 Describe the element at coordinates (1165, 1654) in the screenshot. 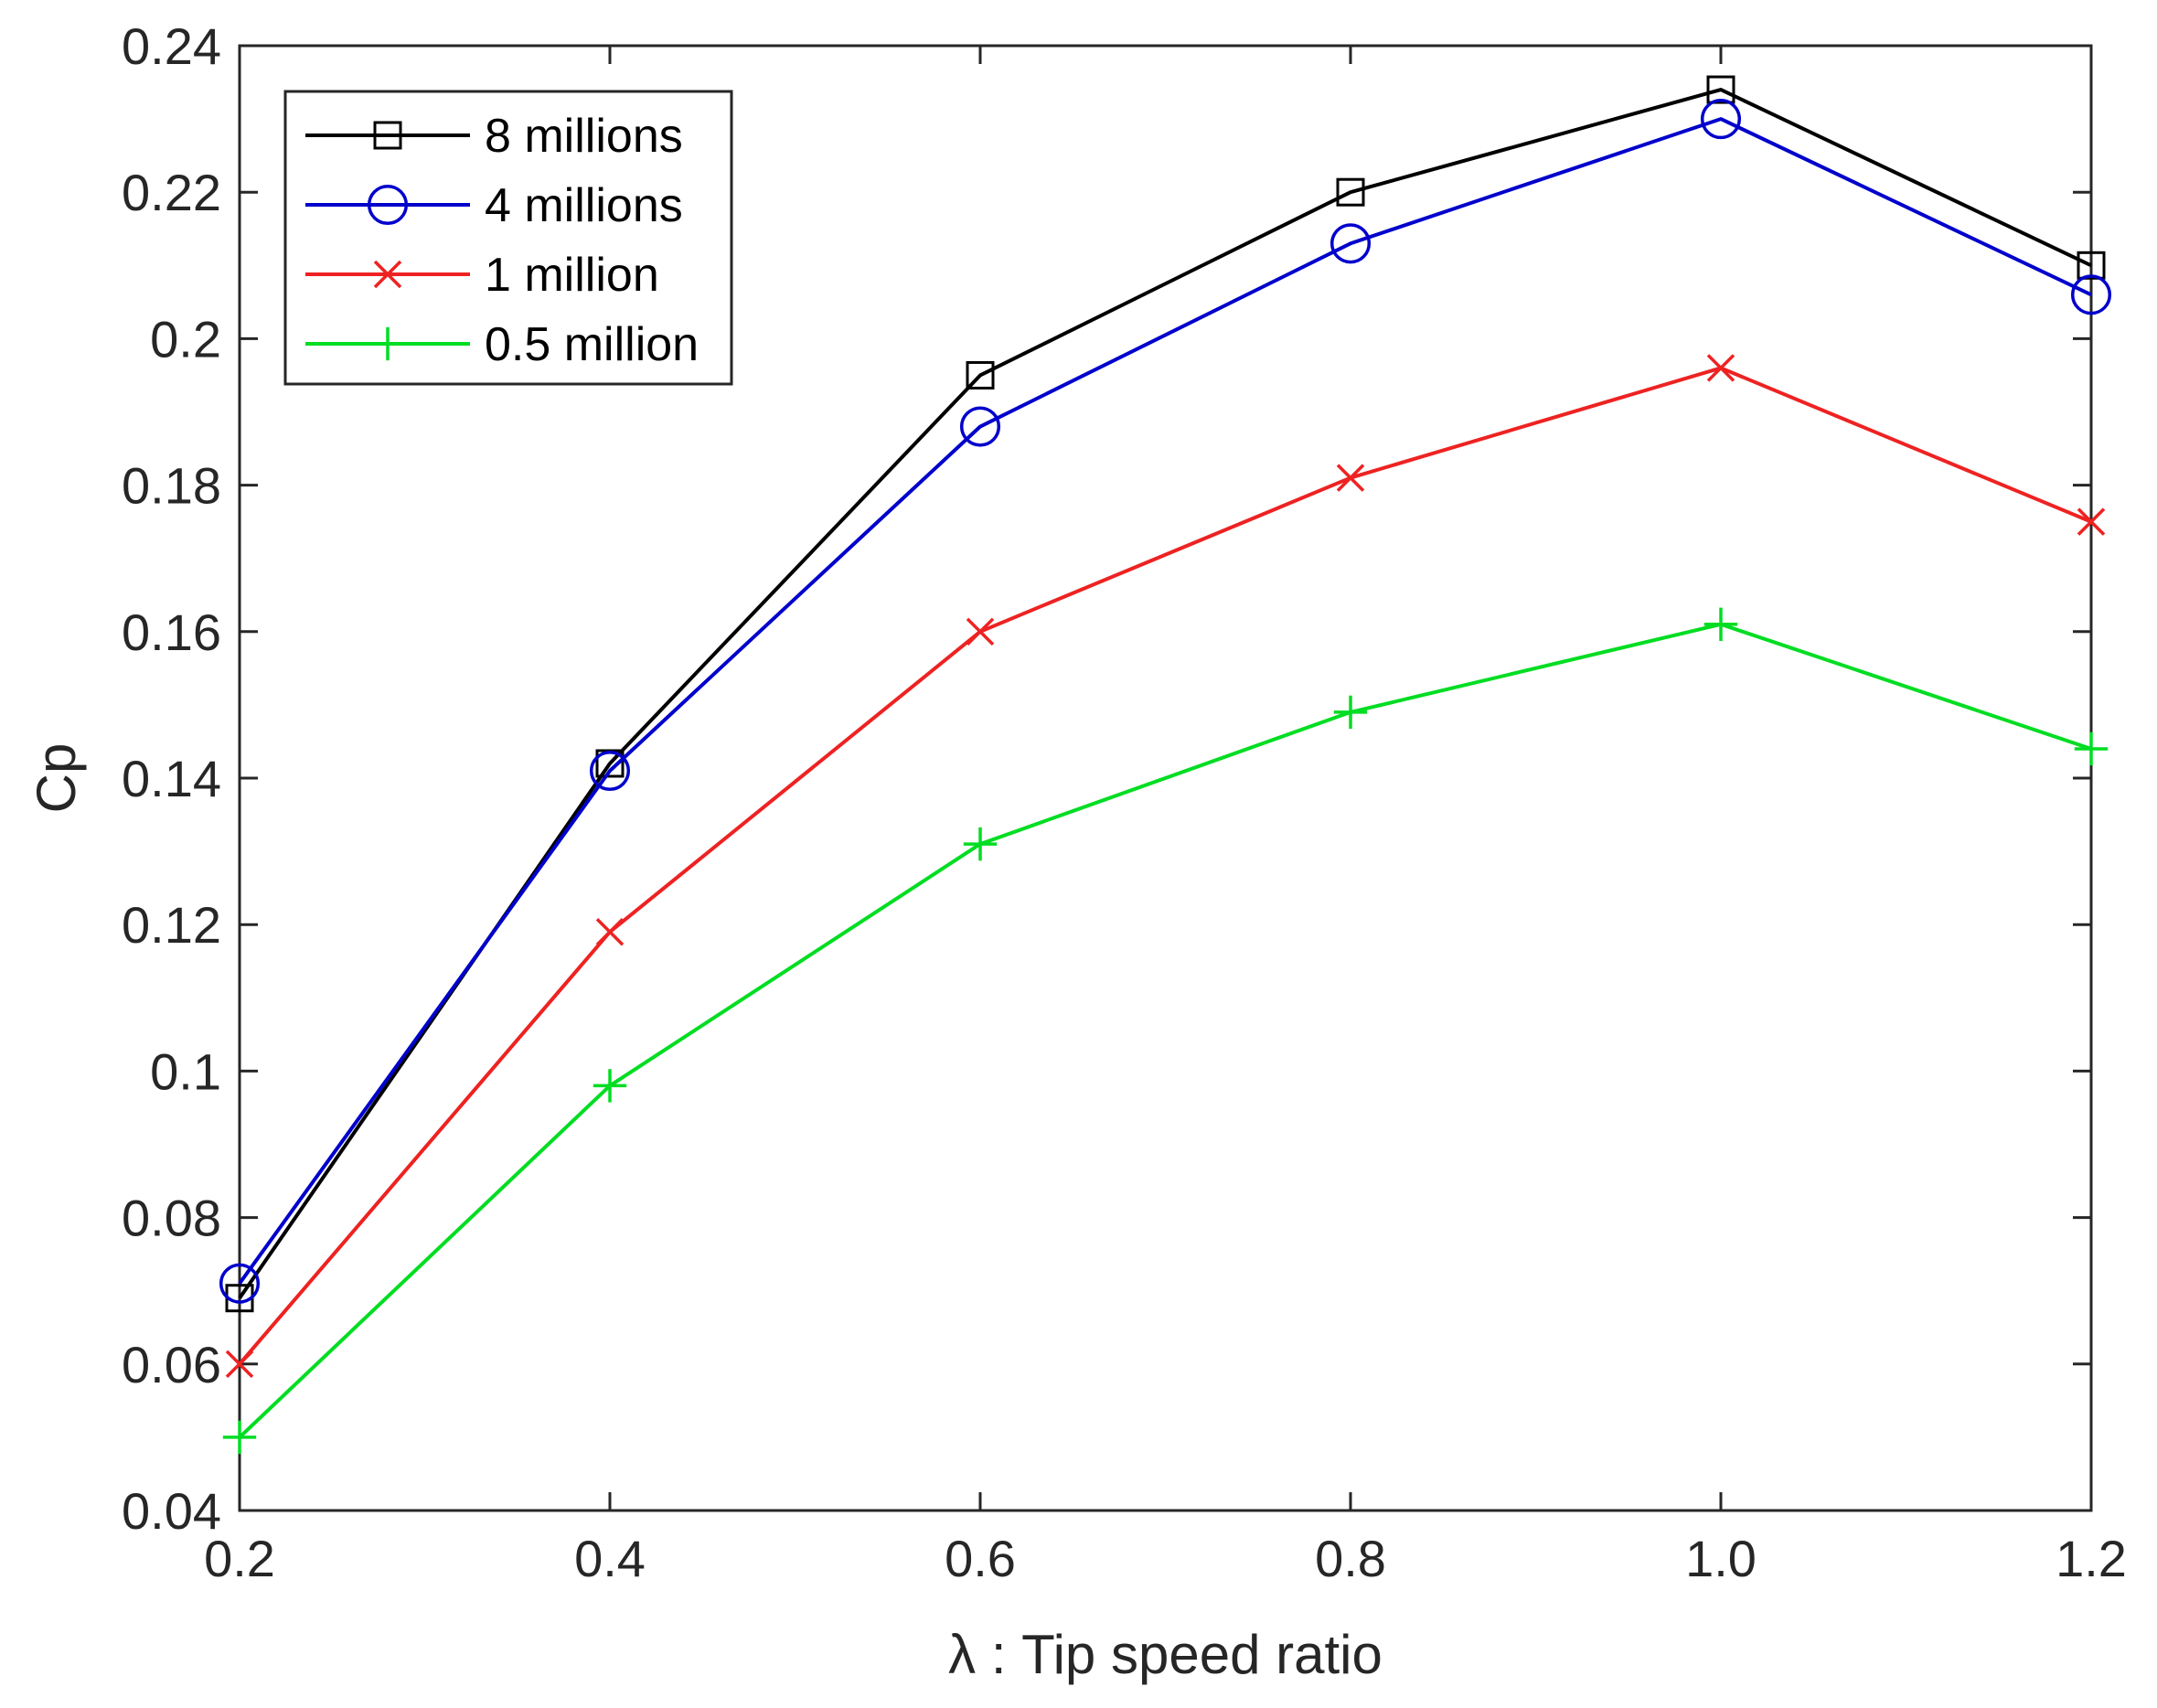

I see `x-axis-label: λ : Tip speed ratio` at that location.